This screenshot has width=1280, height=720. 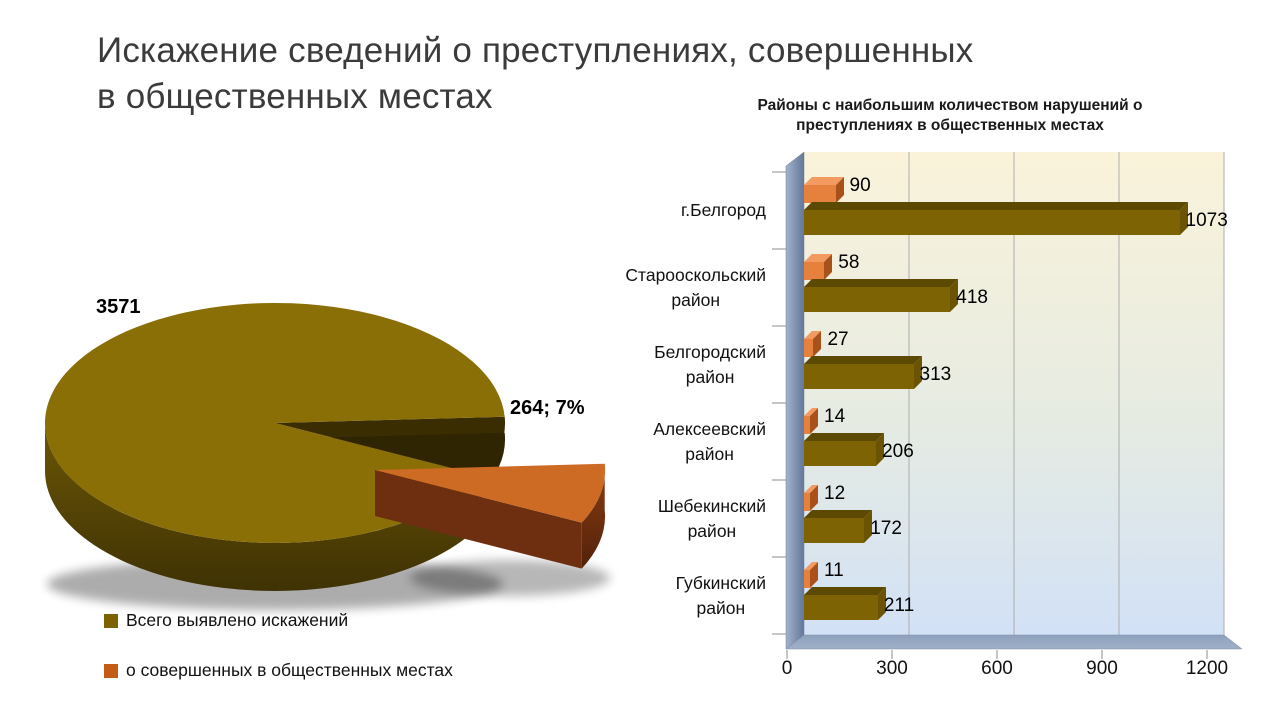 What do you see at coordinates (892, 668) in the screenshot?
I see `x-tick-label-1: 300` at bounding box center [892, 668].